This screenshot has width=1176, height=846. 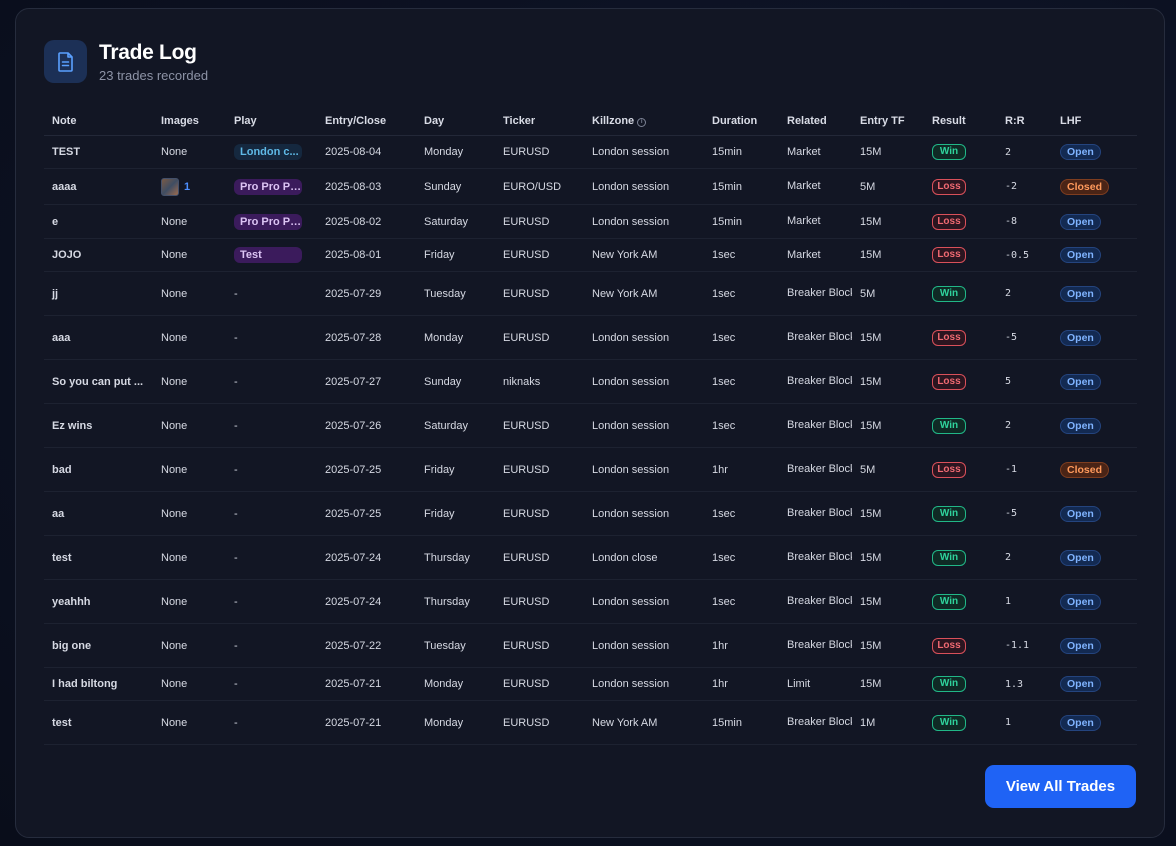 What do you see at coordinates (888, 469) in the screenshot?
I see `entry-tf-cell: 5M` at bounding box center [888, 469].